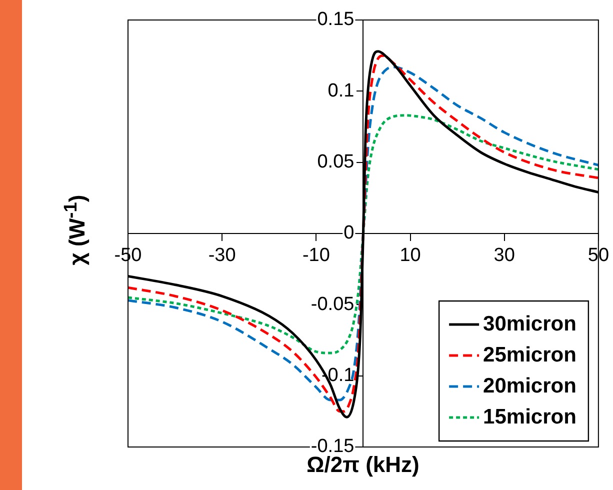 The height and width of the screenshot is (490, 613). I want to click on legend-label: 30micron, so click(529, 324).